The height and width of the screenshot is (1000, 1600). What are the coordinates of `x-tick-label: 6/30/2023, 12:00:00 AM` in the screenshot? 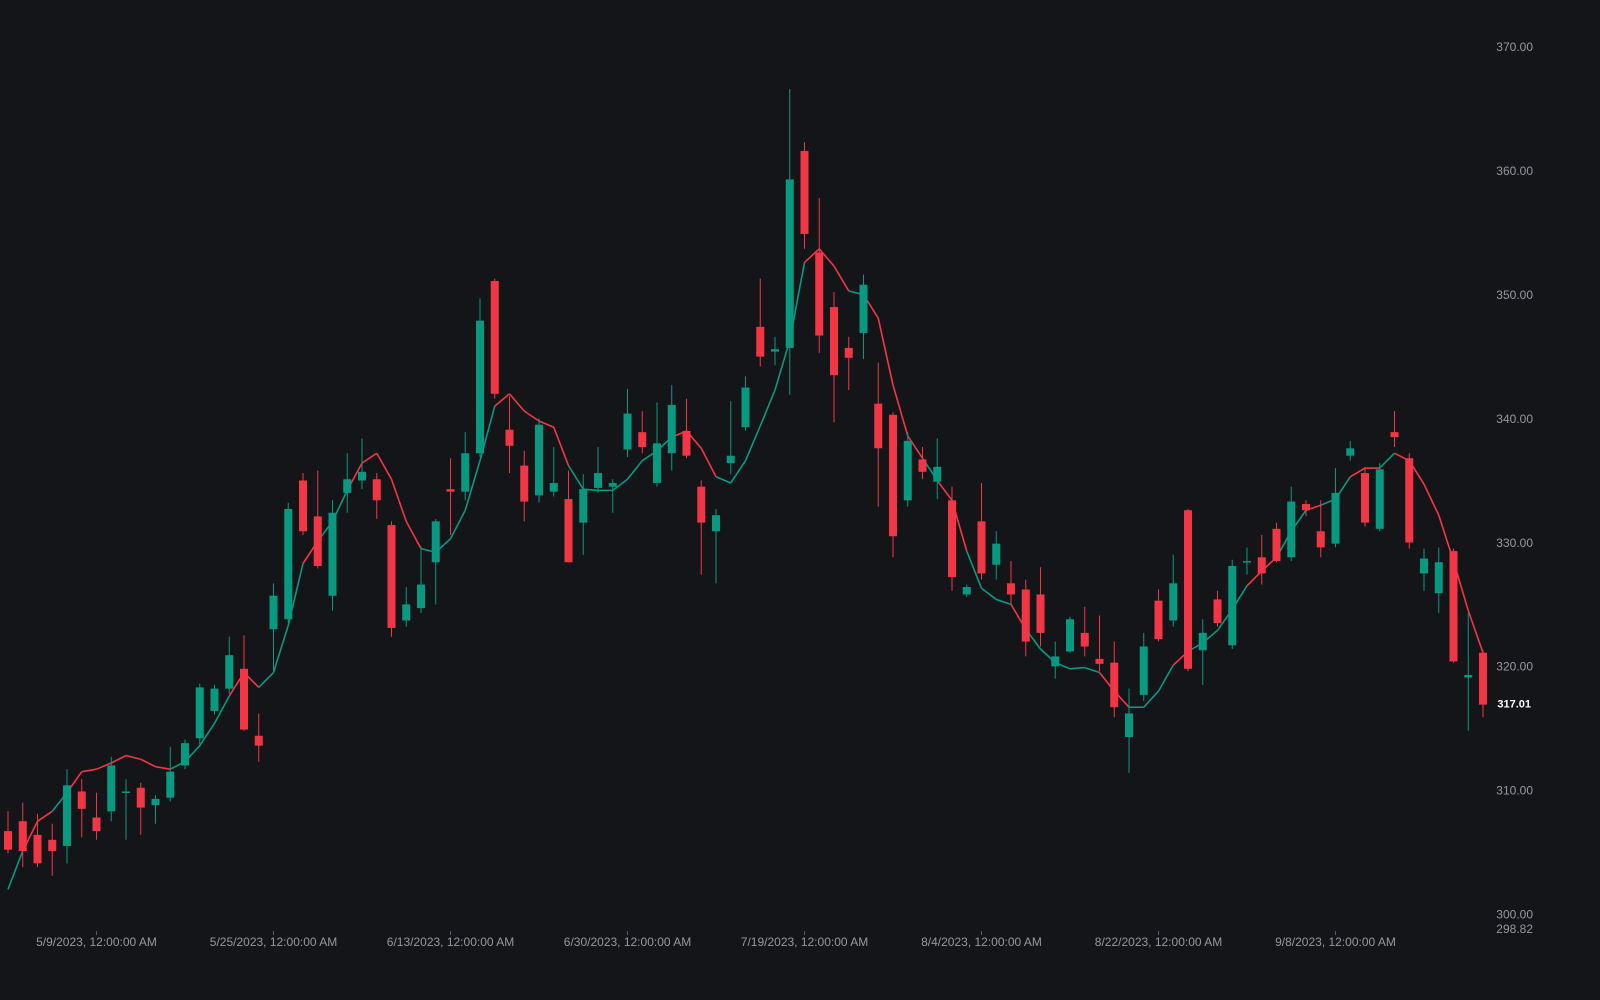 It's located at (627, 942).